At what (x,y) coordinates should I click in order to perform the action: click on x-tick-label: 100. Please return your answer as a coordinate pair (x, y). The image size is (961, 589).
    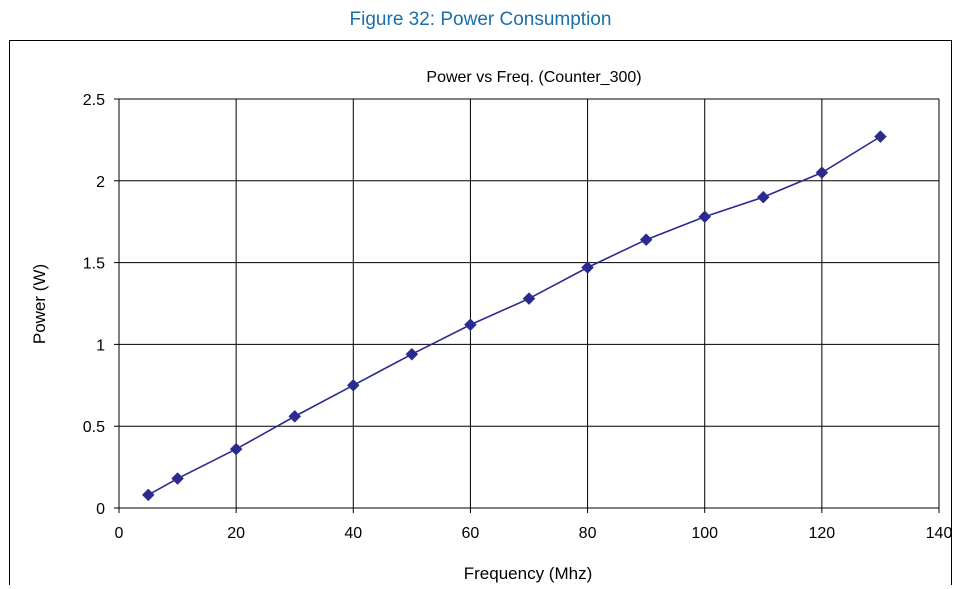
    Looking at the image, I should click on (704, 533).